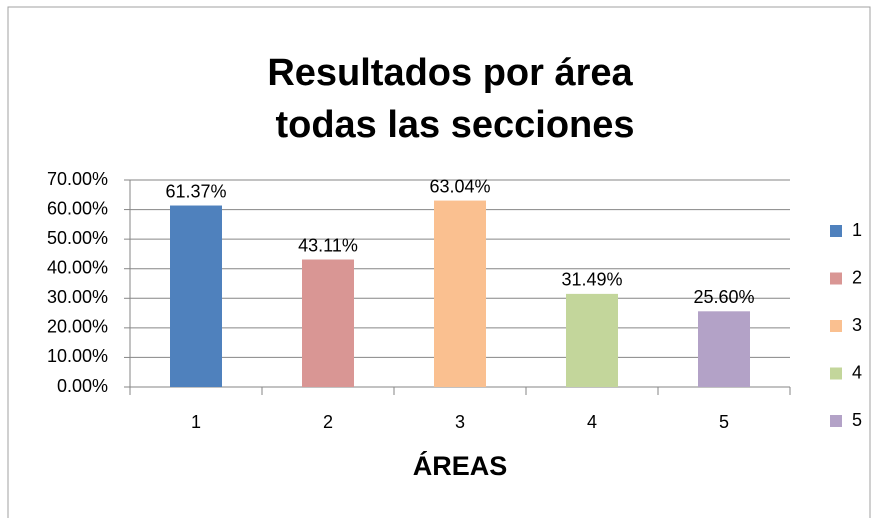  I want to click on y-tick-label: 0.00%, so click(82, 386).